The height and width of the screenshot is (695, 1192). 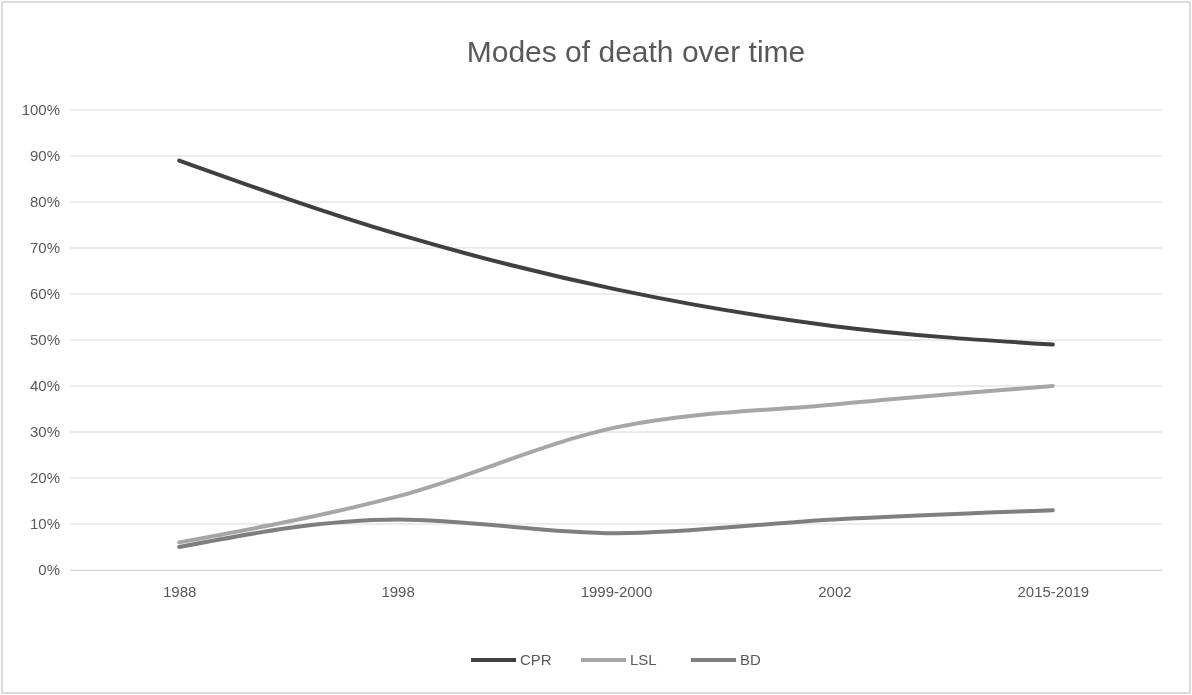 What do you see at coordinates (44, 248) in the screenshot?
I see `y-tick-label: 70%` at bounding box center [44, 248].